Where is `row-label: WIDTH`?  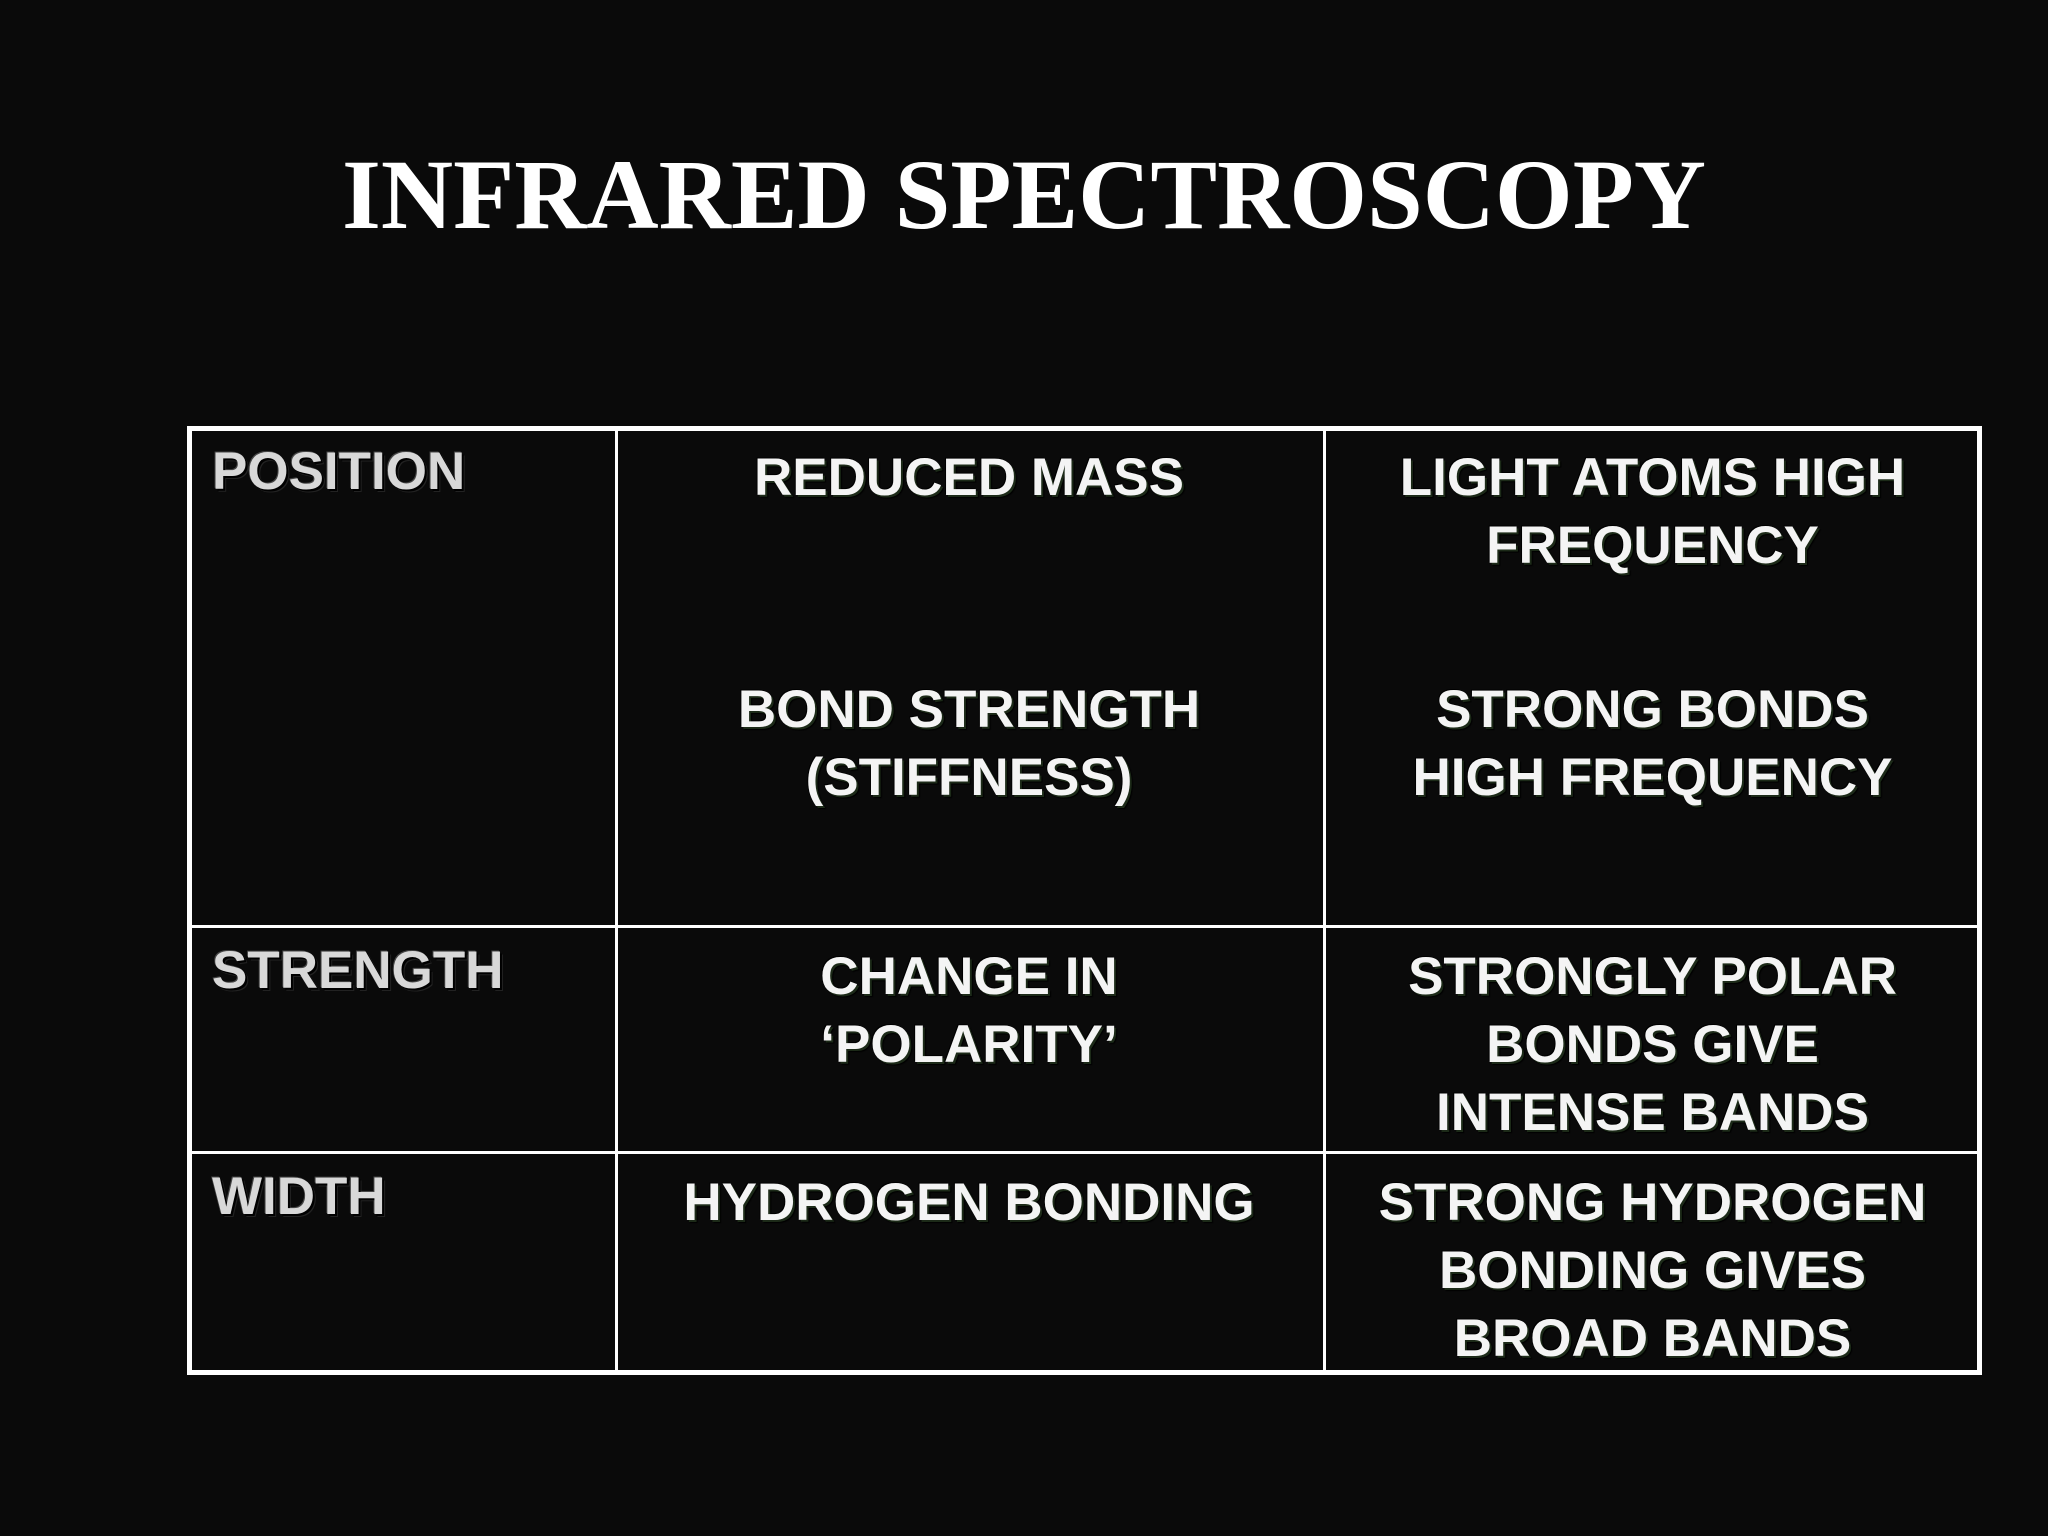 row-label: WIDTH is located at coordinates (299, 1196).